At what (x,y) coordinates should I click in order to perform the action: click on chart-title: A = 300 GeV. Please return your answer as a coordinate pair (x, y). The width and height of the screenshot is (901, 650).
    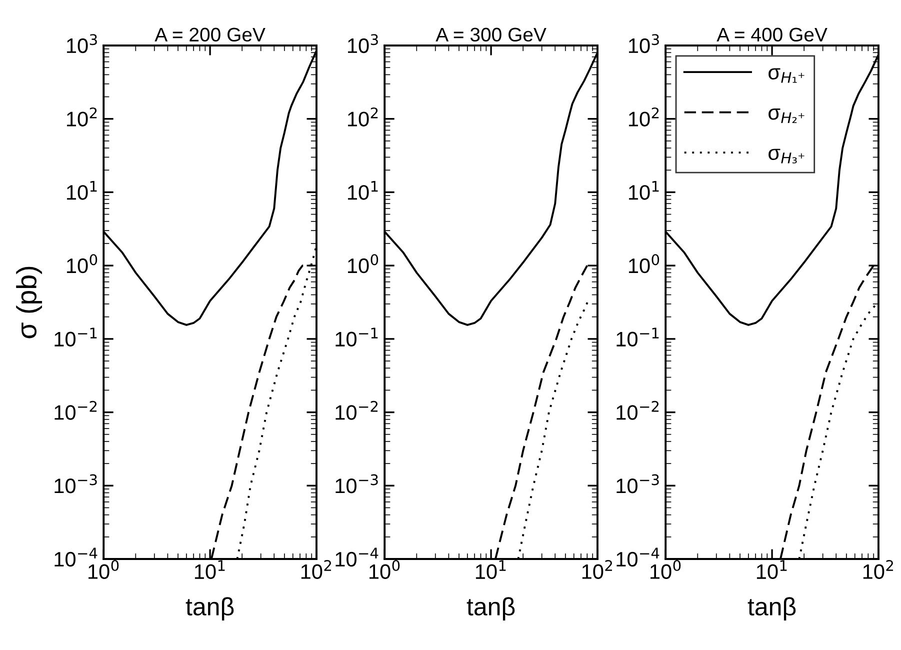
    Looking at the image, I should click on (491, 35).